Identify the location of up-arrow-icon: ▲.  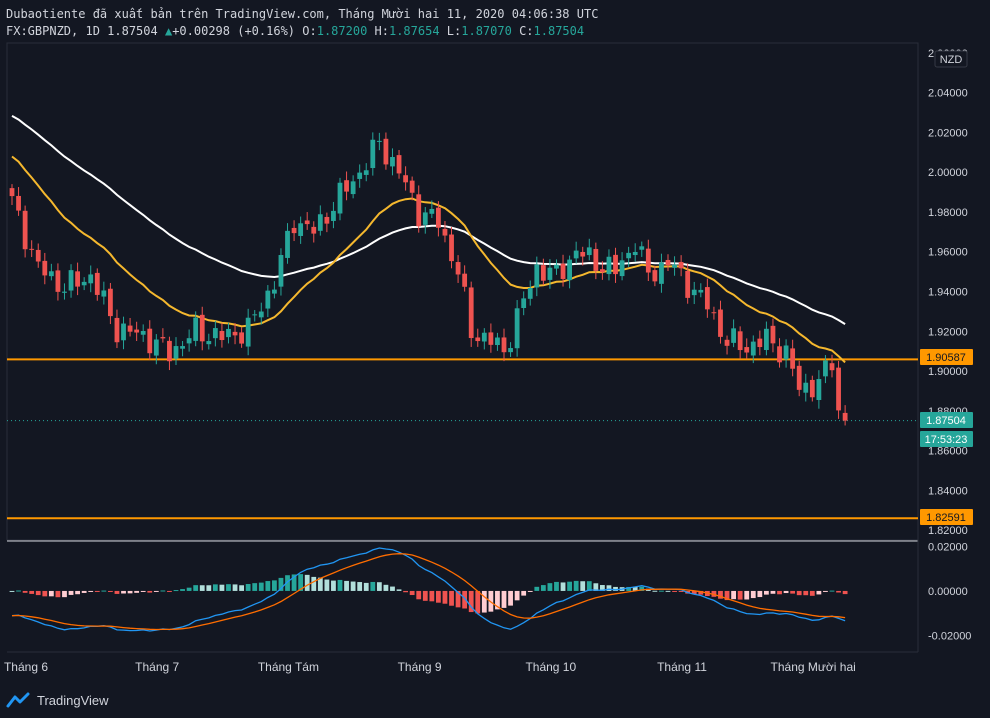
(168, 31).